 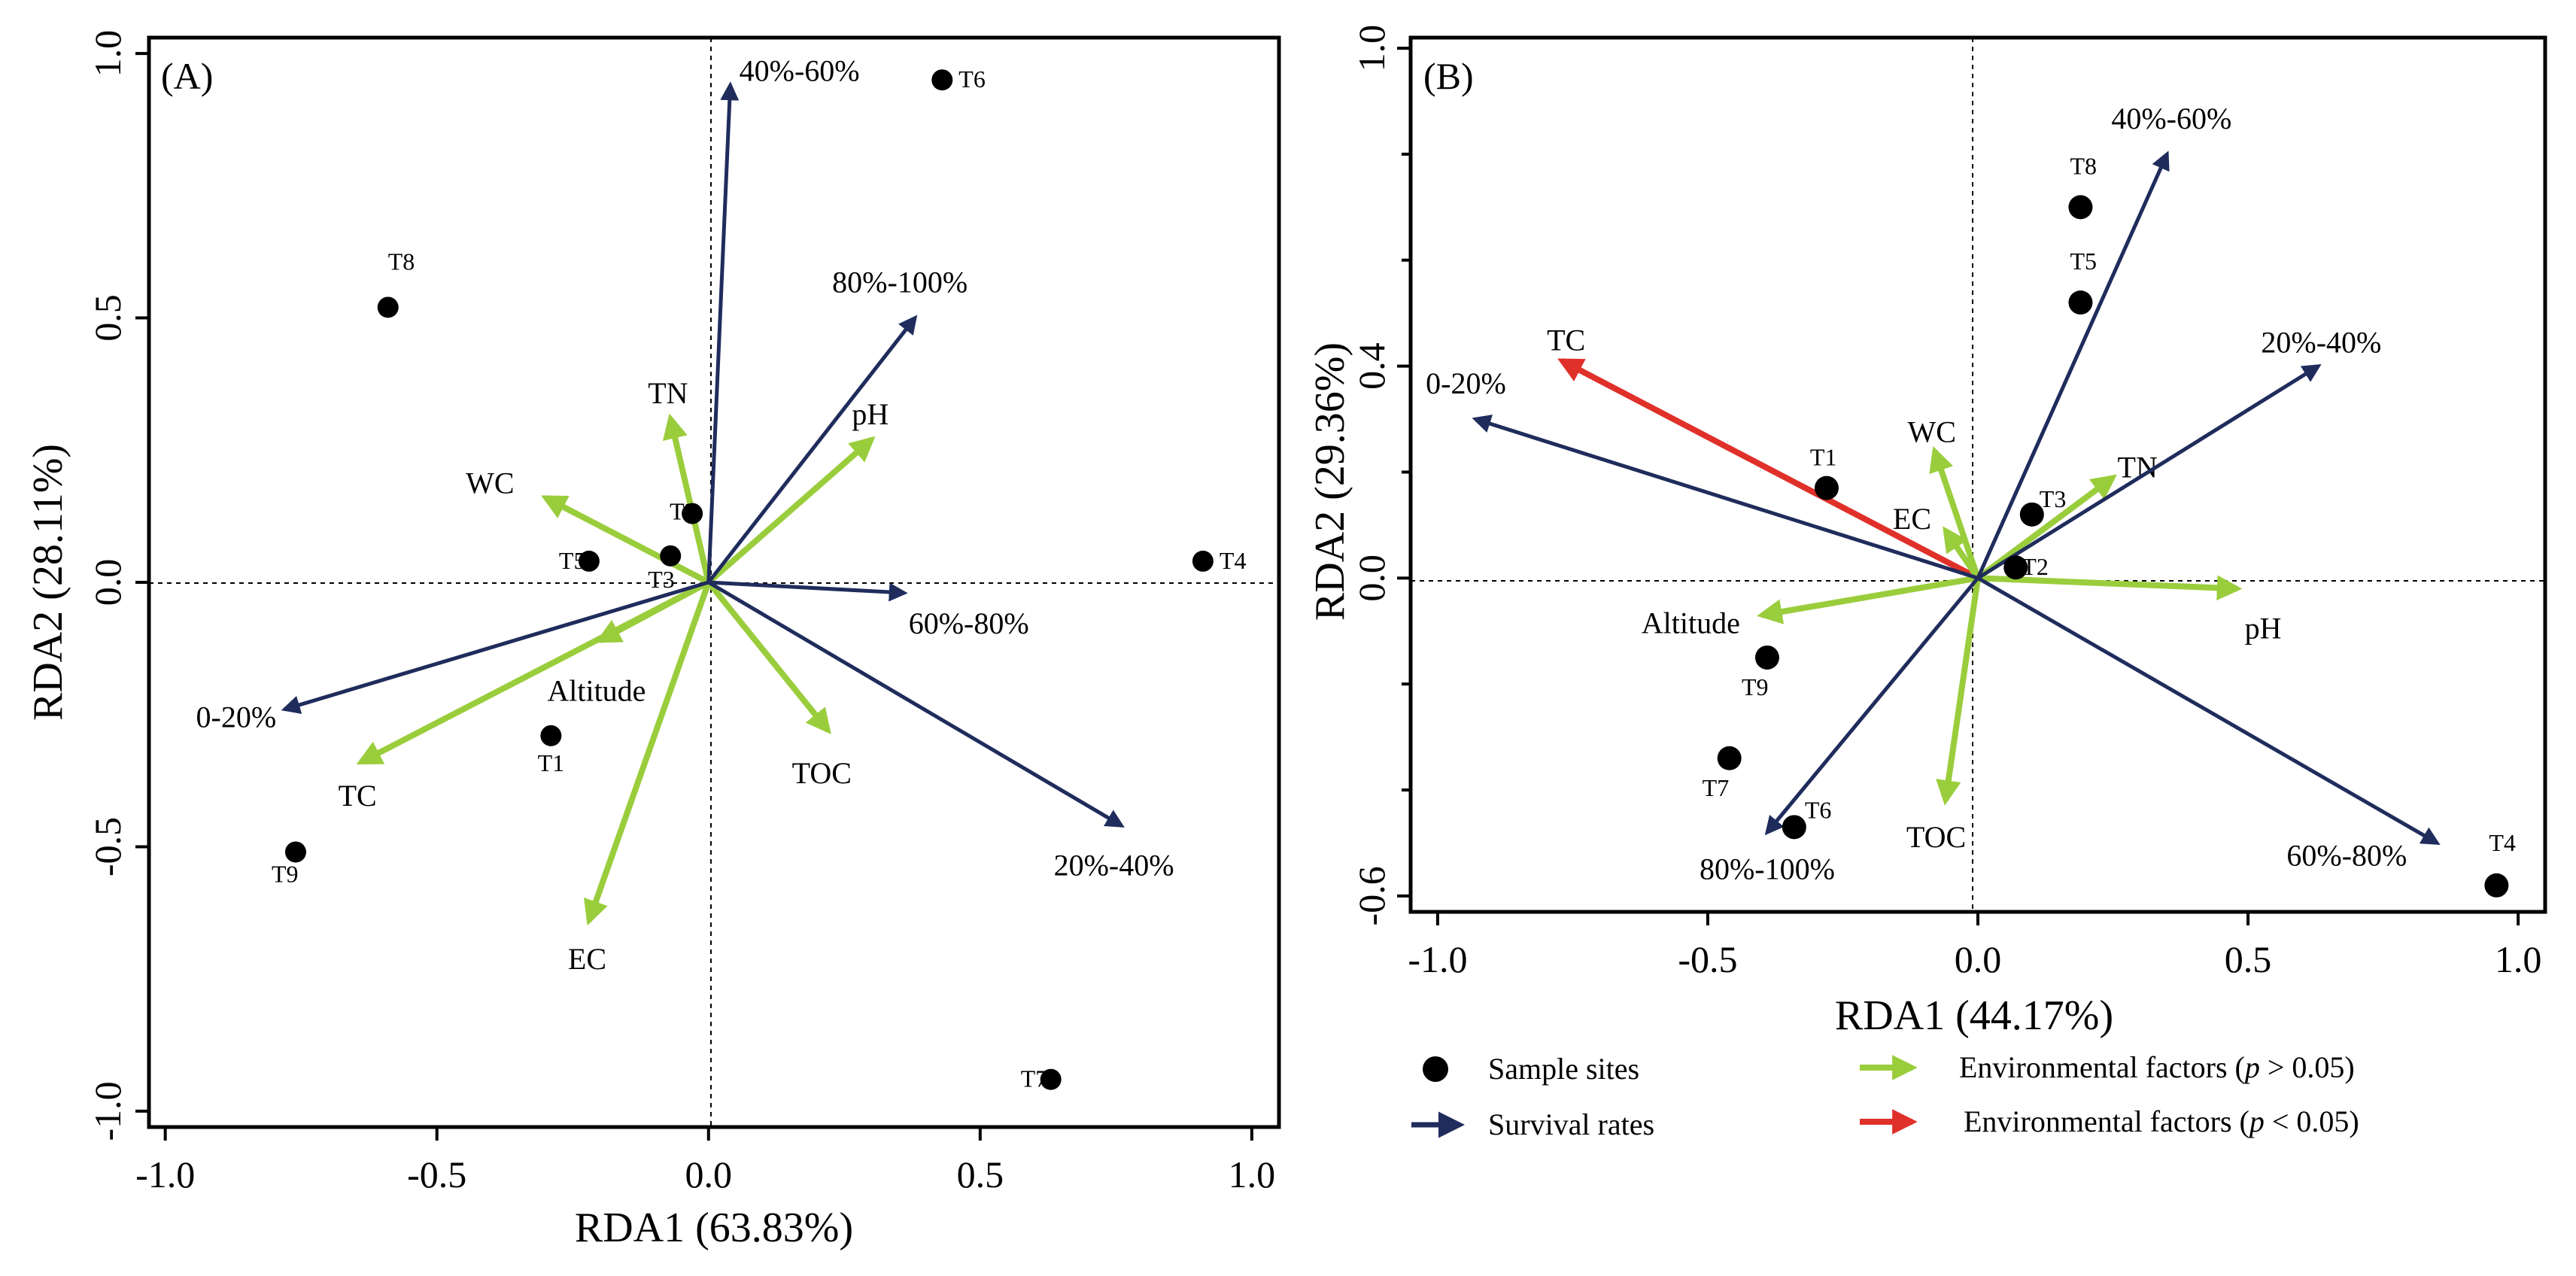 What do you see at coordinates (687, 498) in the screenshot?
I see `env-vector-tn` at bounding box center [687, 498].